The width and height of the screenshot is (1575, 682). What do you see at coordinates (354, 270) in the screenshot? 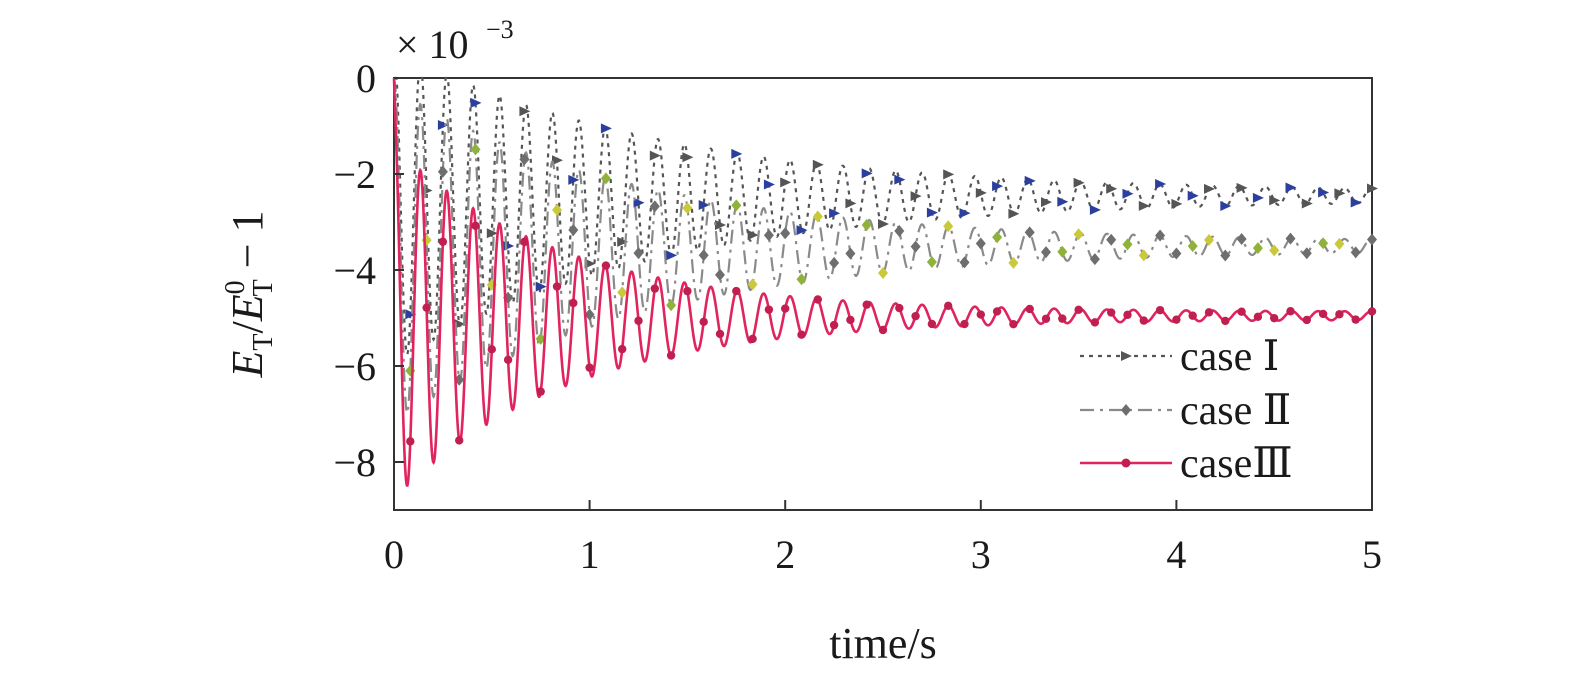
I see `y-tick-label: −4` at bounding box center [354, 270].